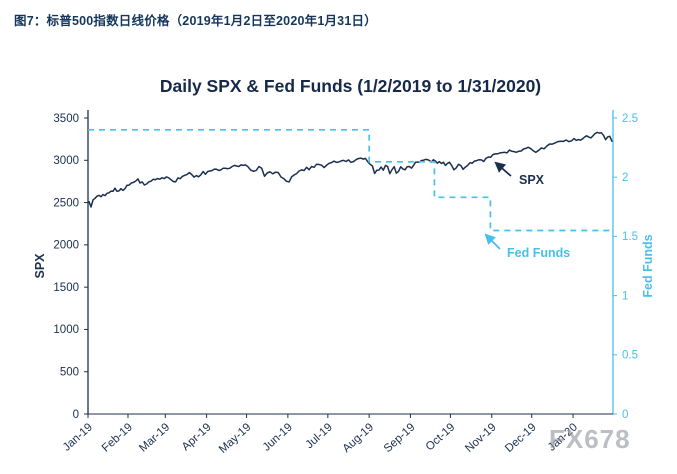 This screenshot has height=474, width=677. I want to click on y-left-tick-label: 500, so click(69, 373).